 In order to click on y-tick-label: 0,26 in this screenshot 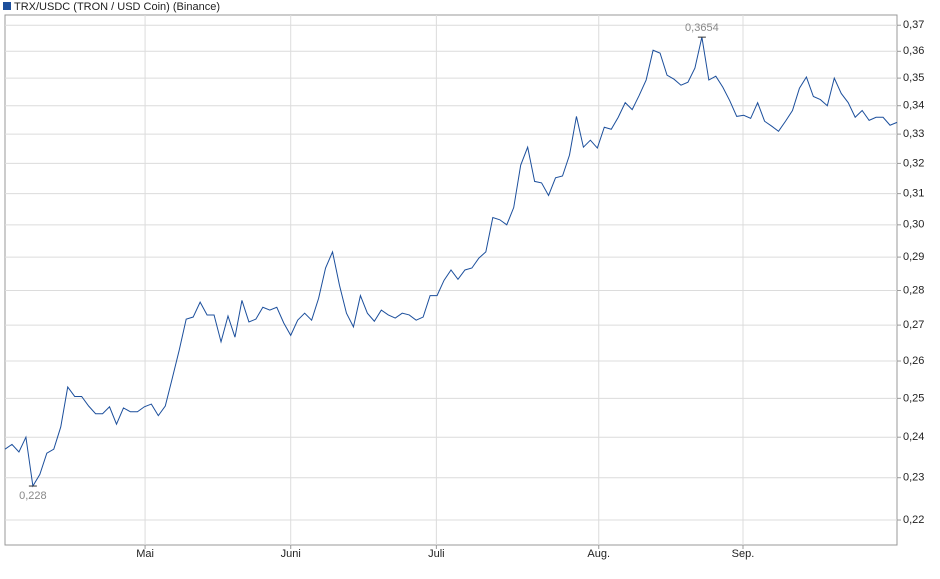, I will do `click(913, 361)`.